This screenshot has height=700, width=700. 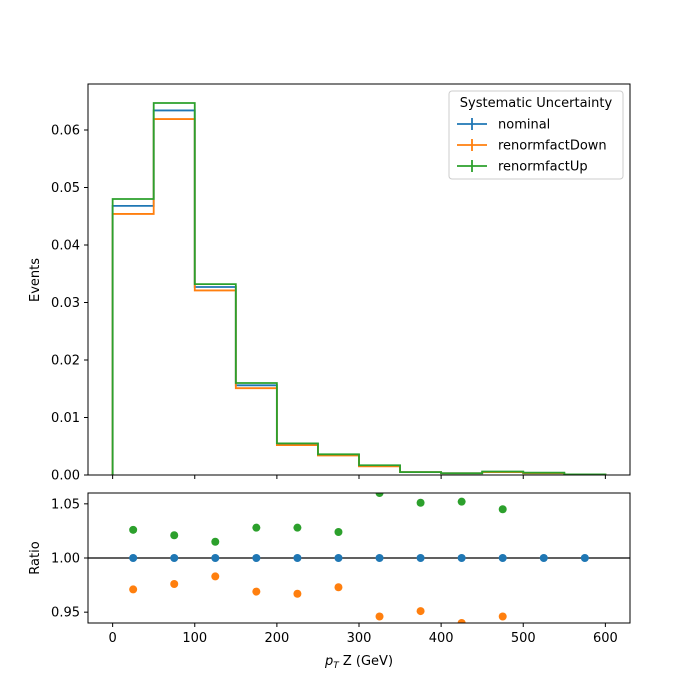 I want to click on events-y-ticks: 0.00 0.01 0.02 0.03 0.04 0.05 0.06, so click(x=69, y=304).